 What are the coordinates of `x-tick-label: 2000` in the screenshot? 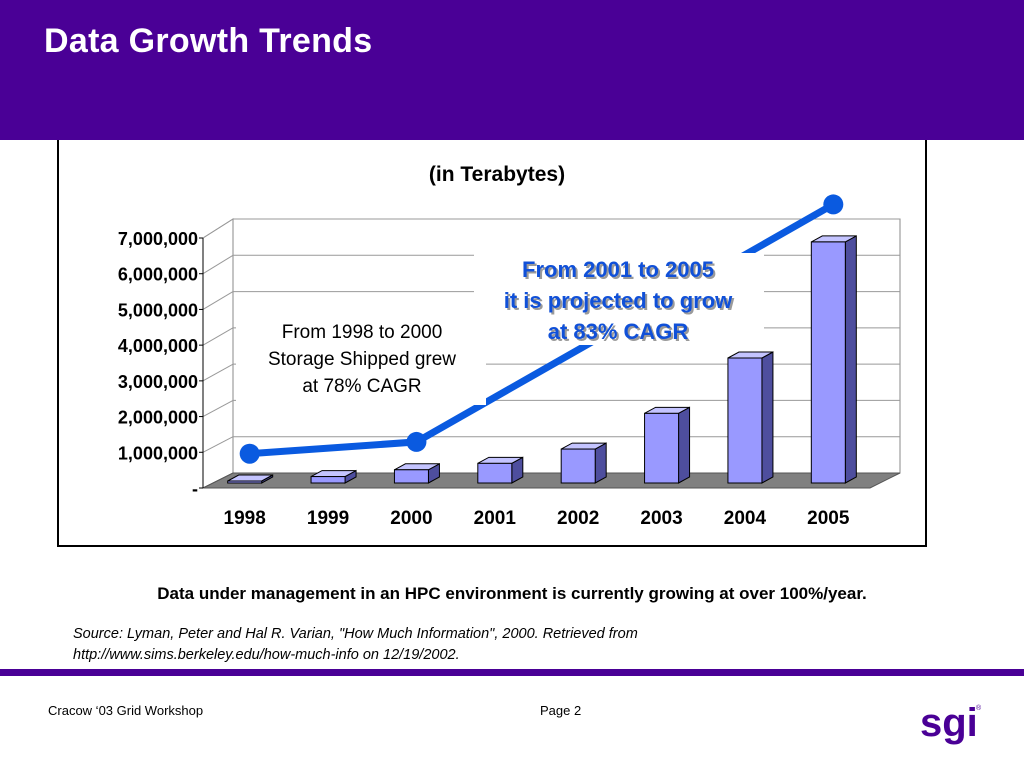 It's located at (411, 518).